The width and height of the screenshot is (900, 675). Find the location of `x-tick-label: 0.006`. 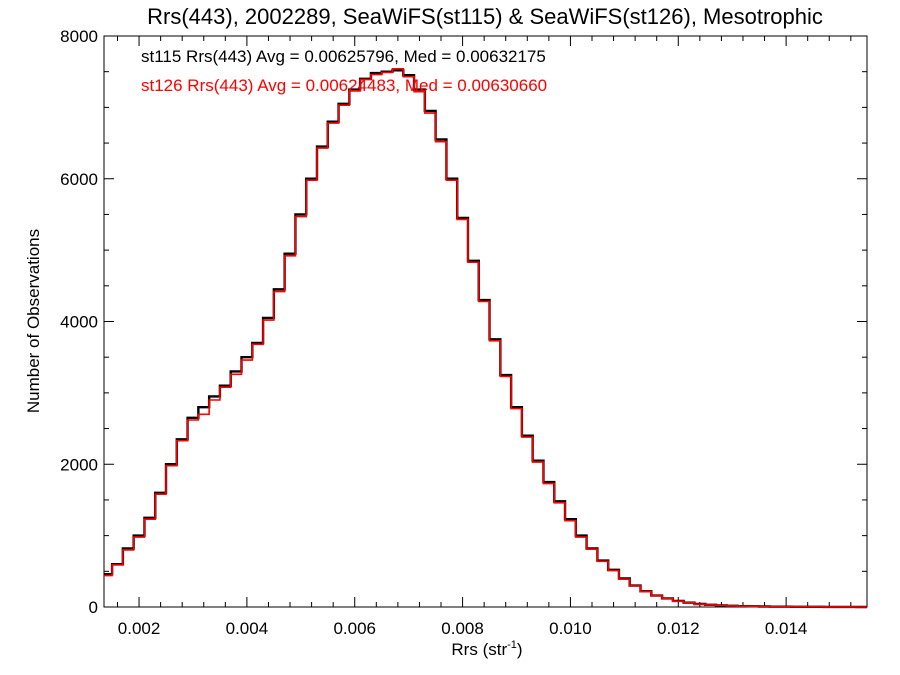

x-tick-label: 0.006 is located at coordinates (354, 628).